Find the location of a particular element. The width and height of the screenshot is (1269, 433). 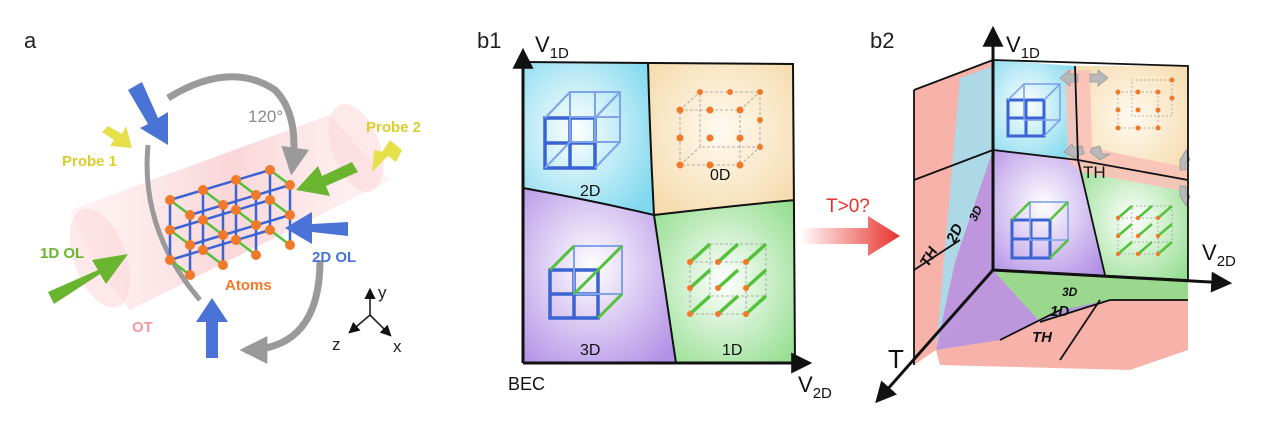

region-2d is located at coordinates (588, 138).